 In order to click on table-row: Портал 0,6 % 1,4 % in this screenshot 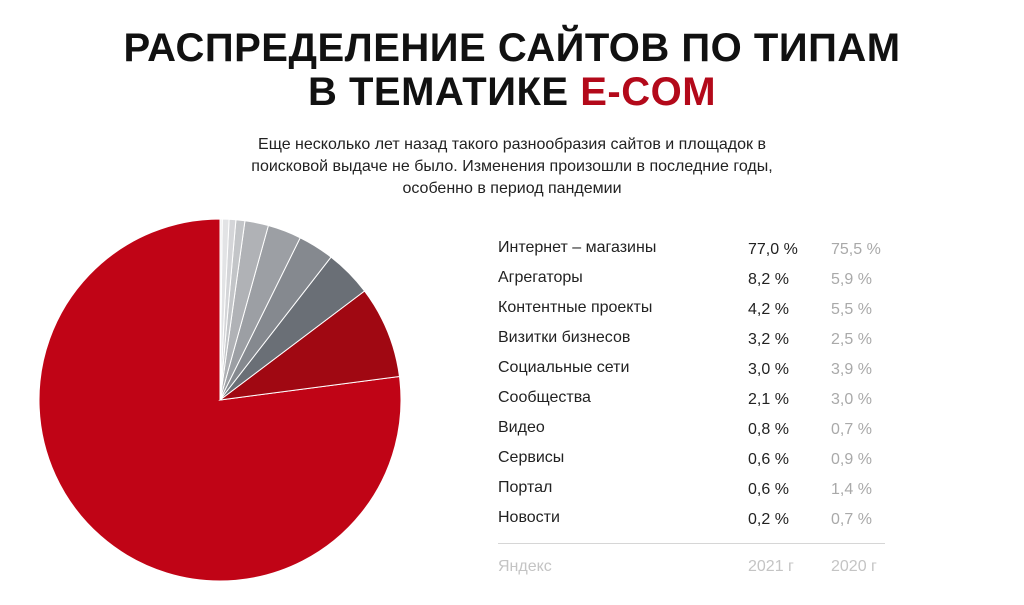, I will do `click(693, 492)`.